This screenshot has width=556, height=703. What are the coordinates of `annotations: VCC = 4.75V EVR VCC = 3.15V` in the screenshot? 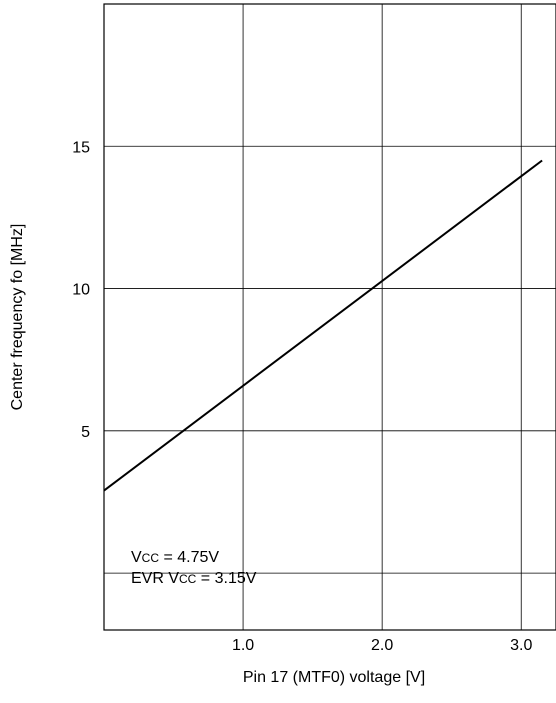 It's located at (194, 568).